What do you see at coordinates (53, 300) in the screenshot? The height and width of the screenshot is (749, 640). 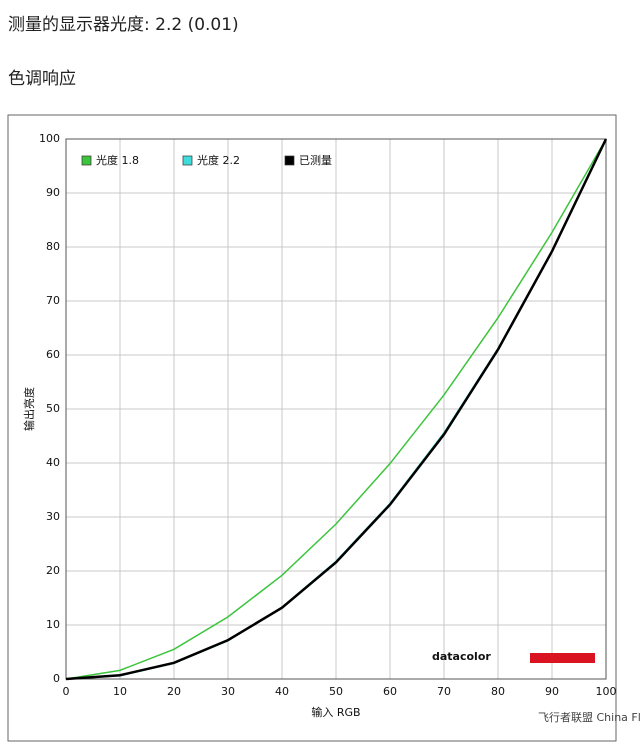 I see `y-tick-label: 70` at bounding box center [53, 300].